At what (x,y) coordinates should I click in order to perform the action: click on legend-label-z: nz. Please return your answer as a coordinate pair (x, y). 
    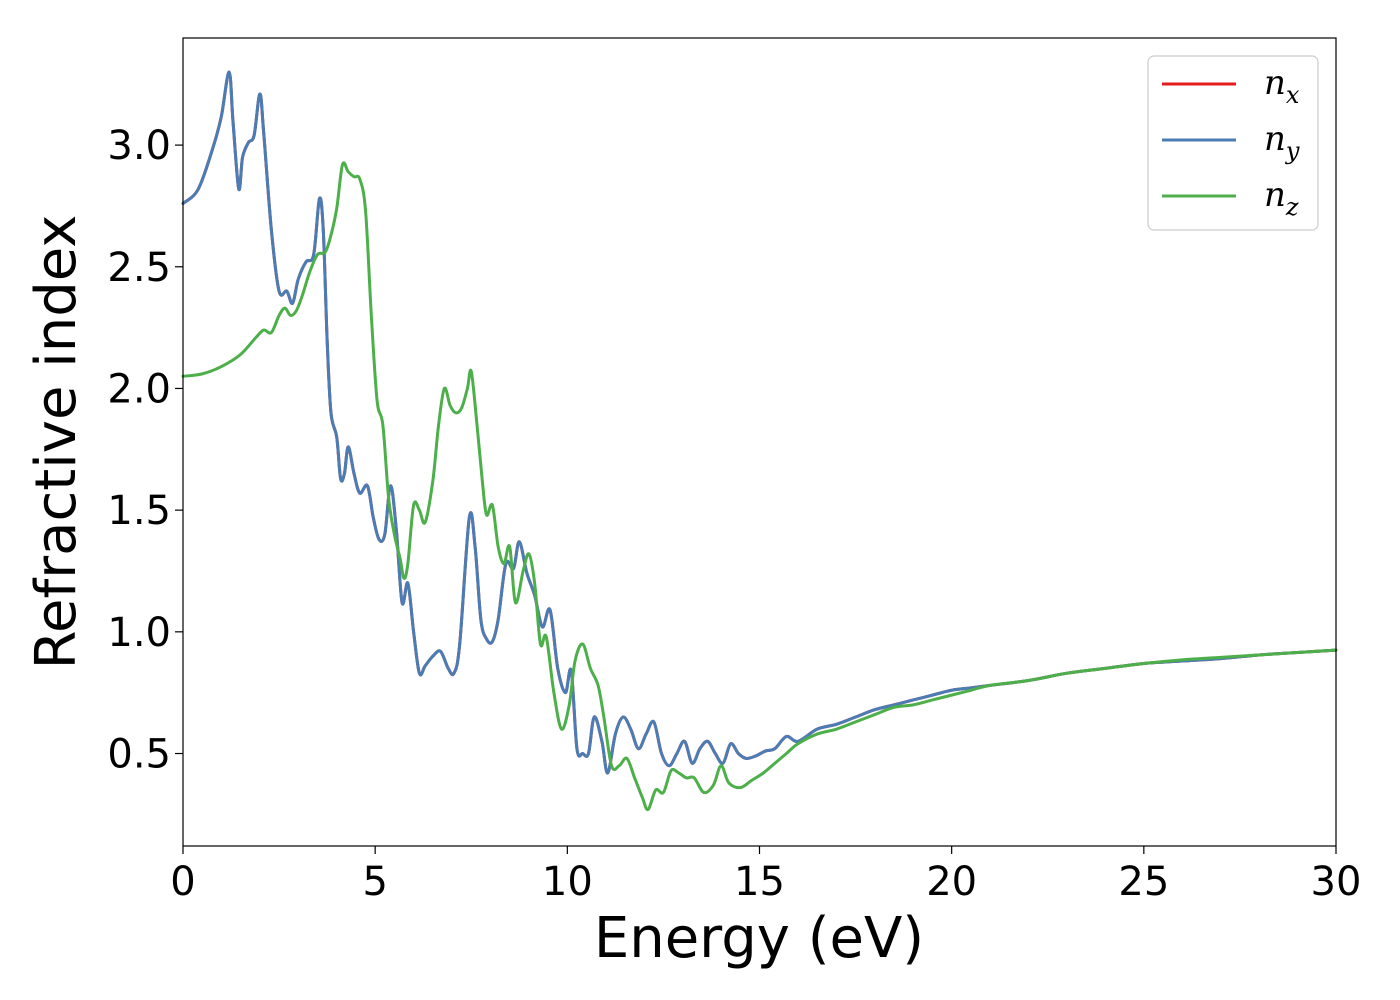
    Looking at the image, I should click on (1281, 198).